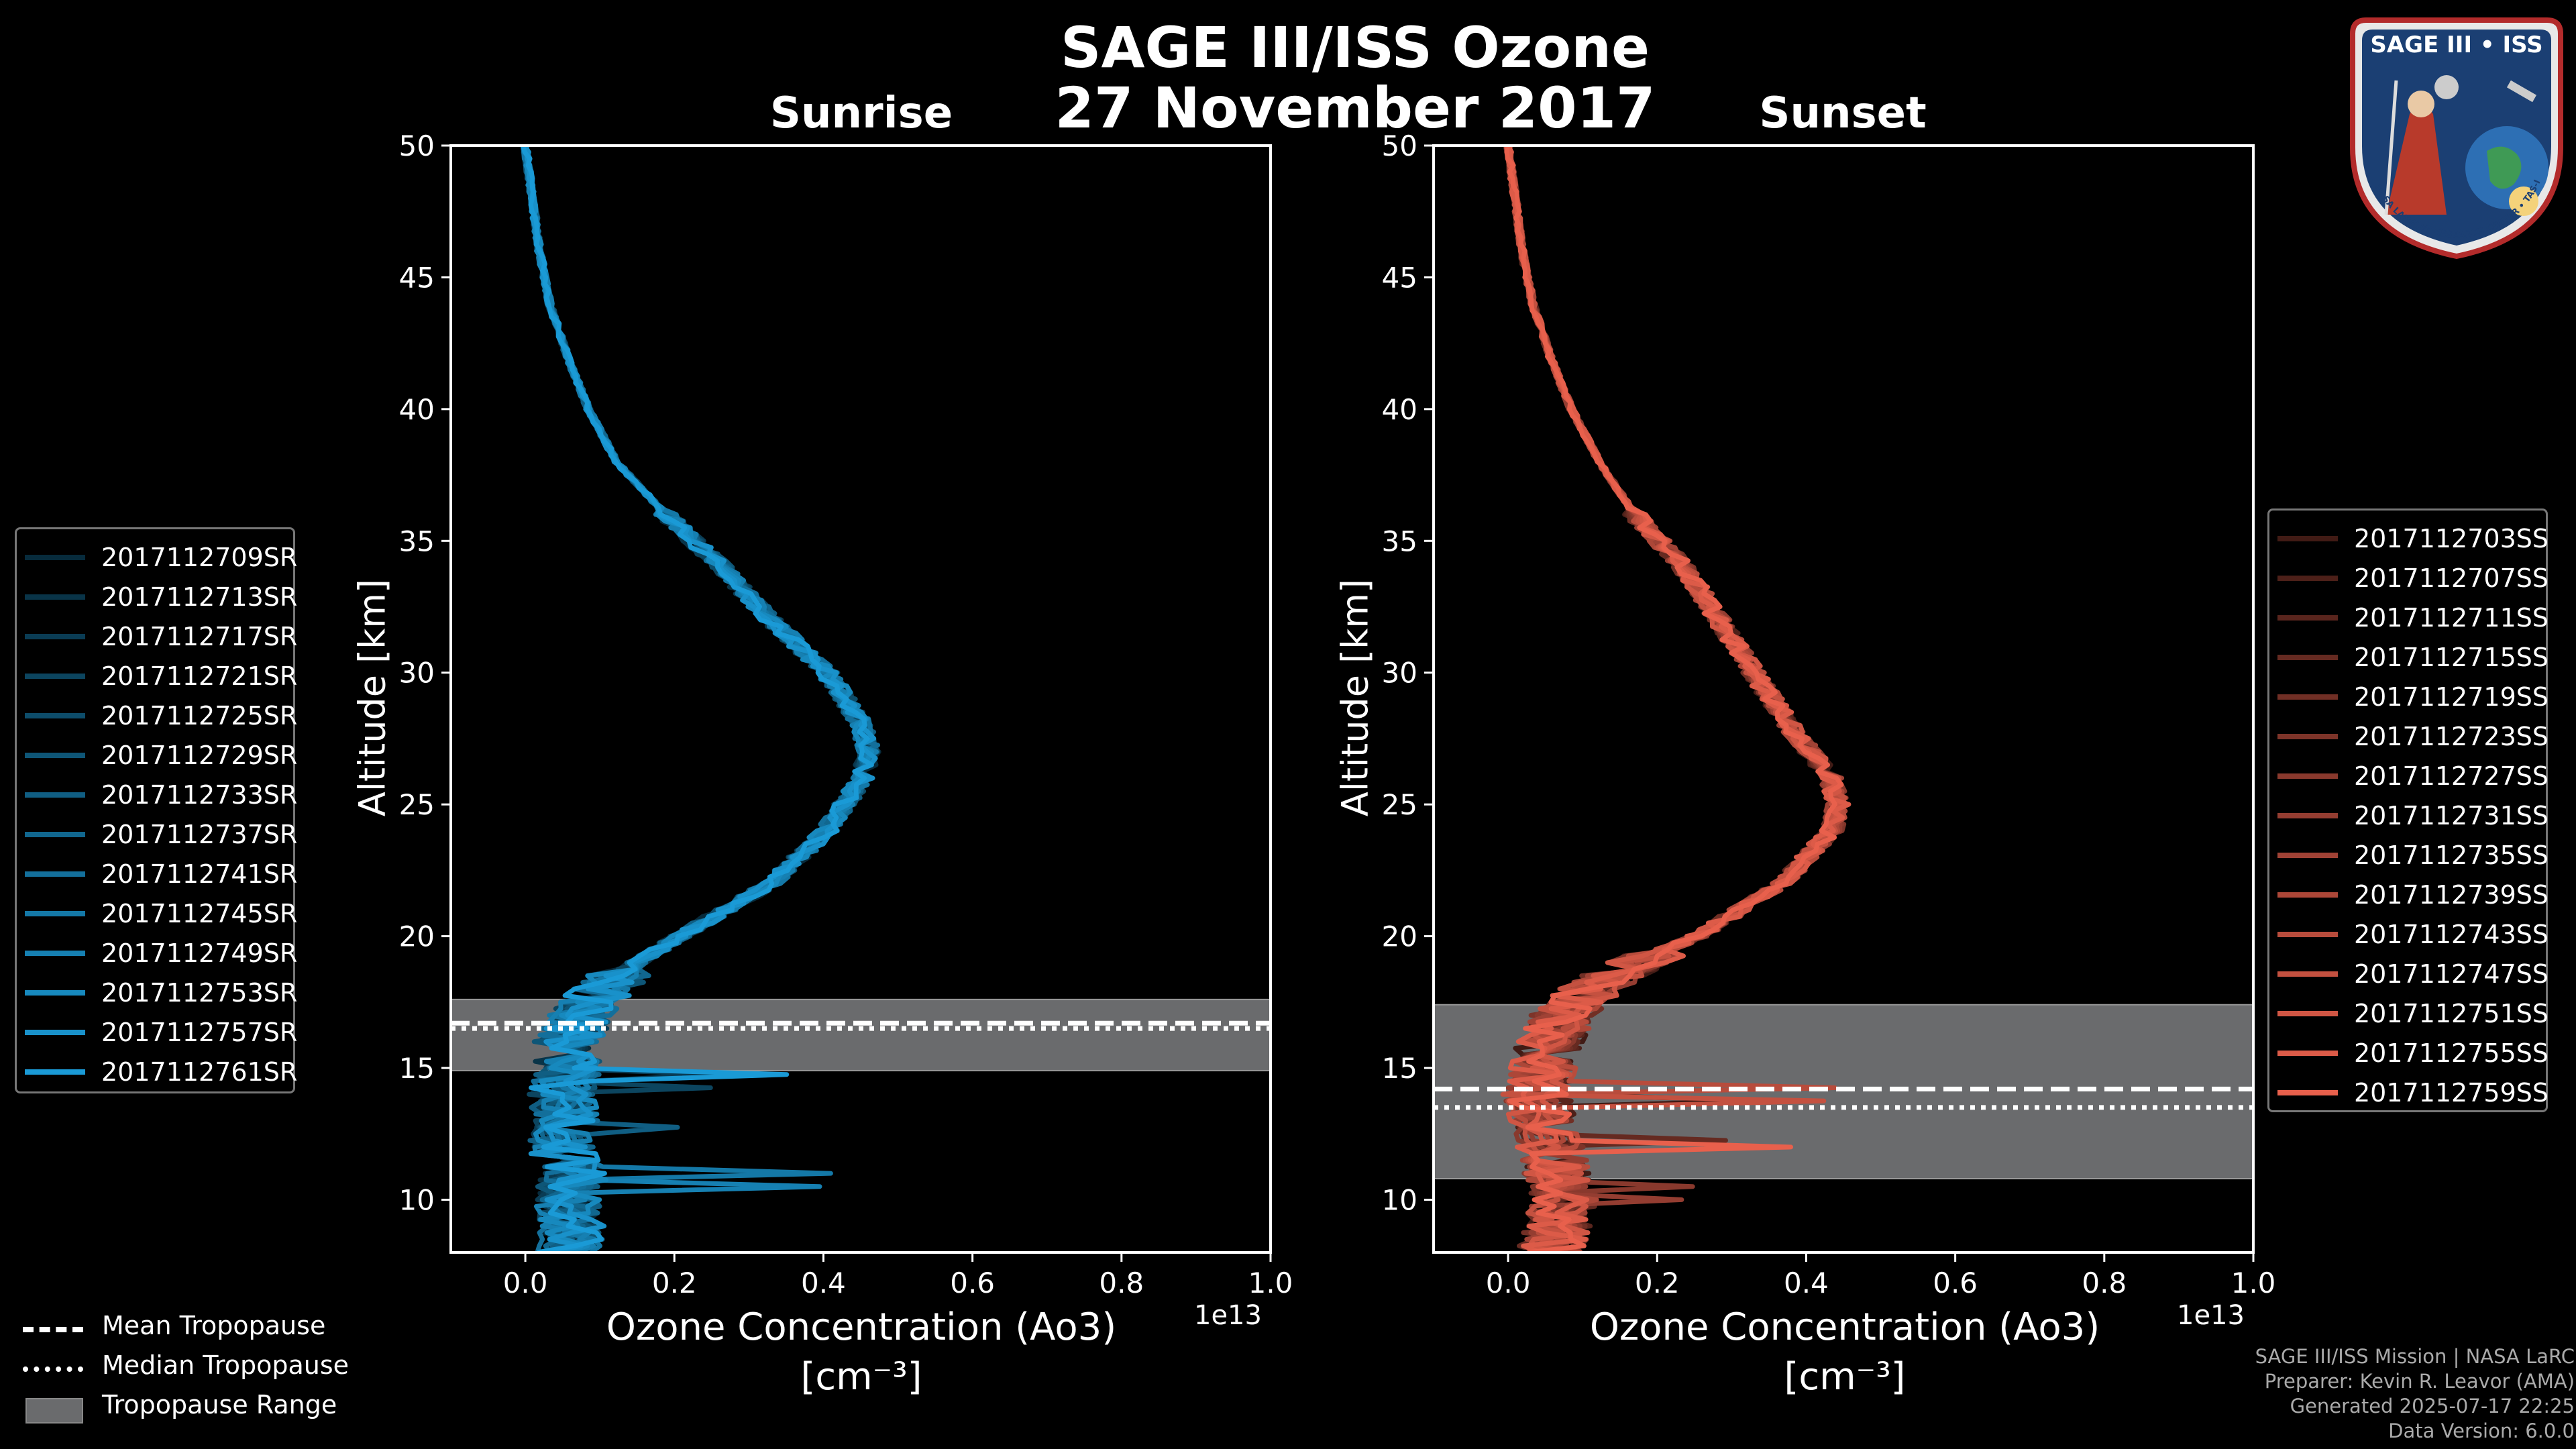 This screenshot has height=1449, width=2576. I want to click on legend-item: 2017112735SS, so click(2412, 855).